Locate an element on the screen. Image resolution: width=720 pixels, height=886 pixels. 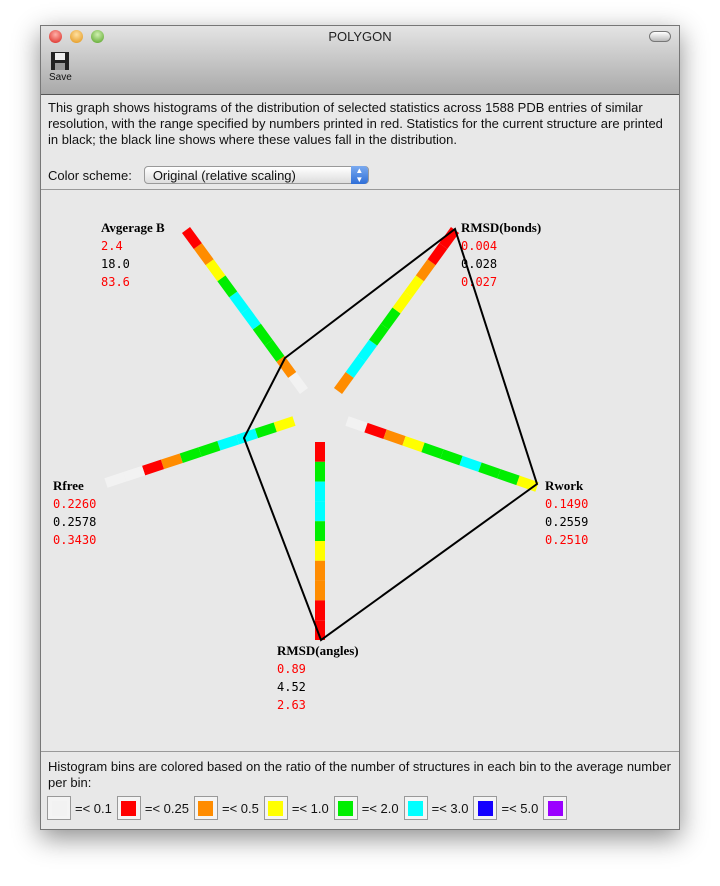
axis-current-value: 0.028 is located at coordinates (479, 264).